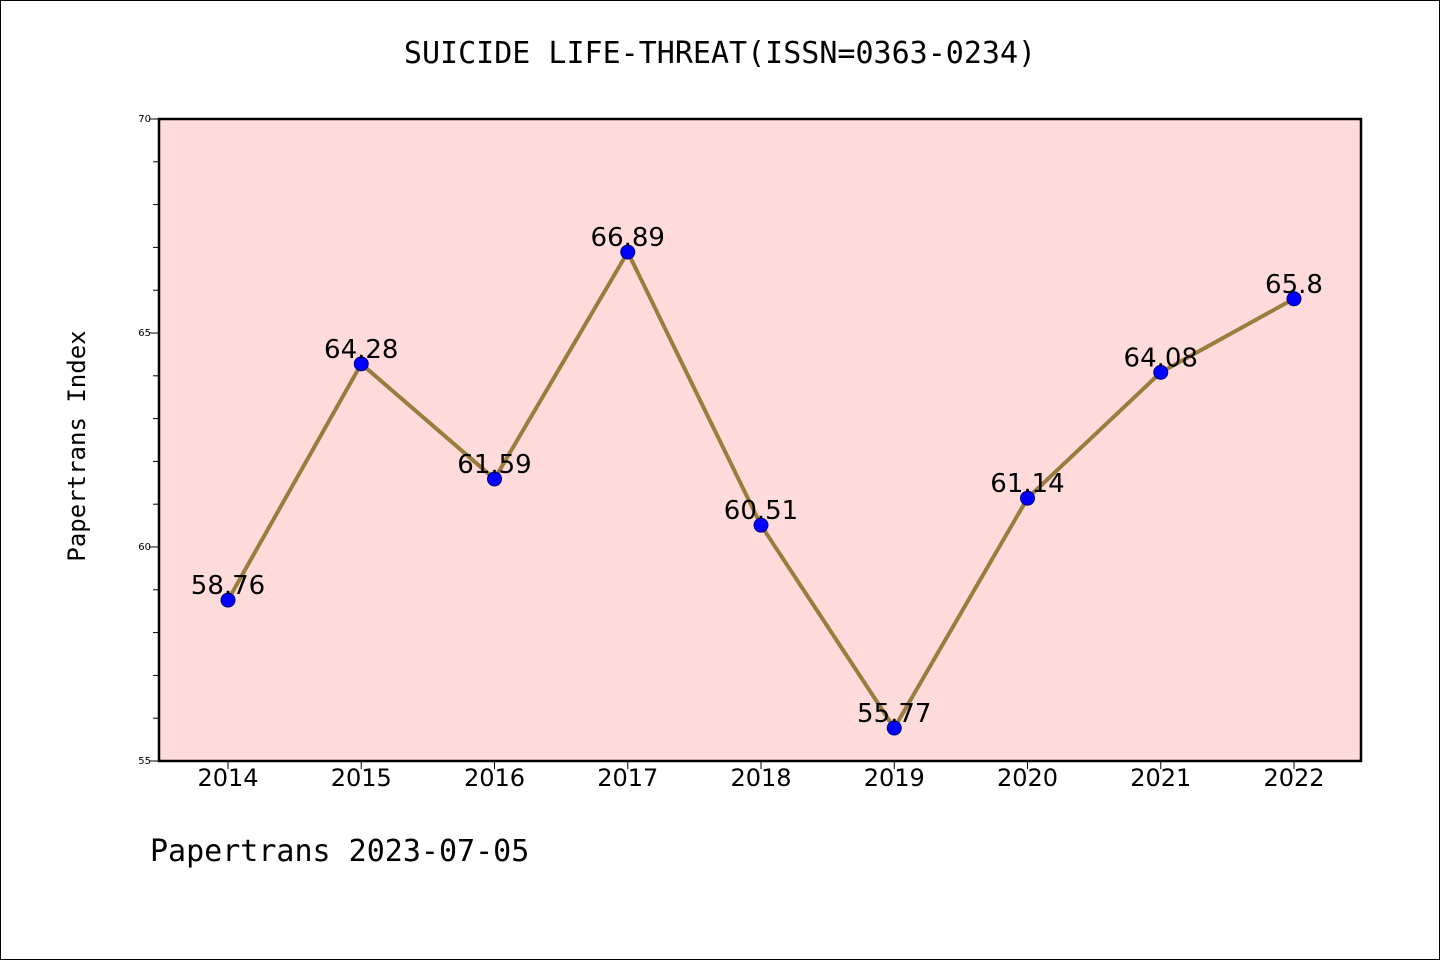 The image size is (1440, 960). Describe the element at coordinates (227, 778) in the screenshot. I see `x-tick-label: 2014` at that location.